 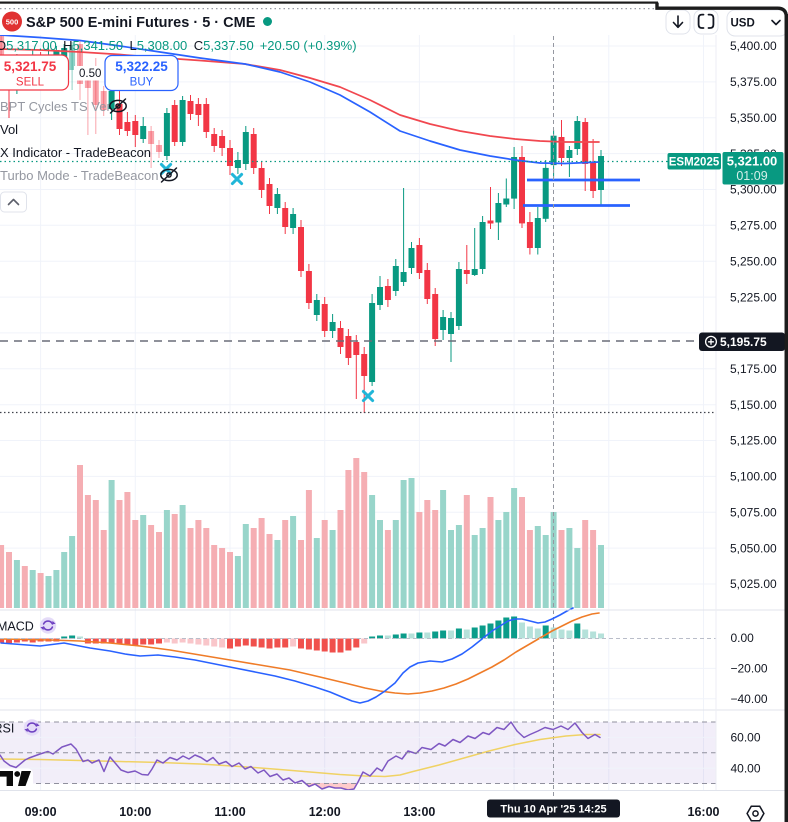 I want to click on svg-text: H, so click(x=67, y=45).